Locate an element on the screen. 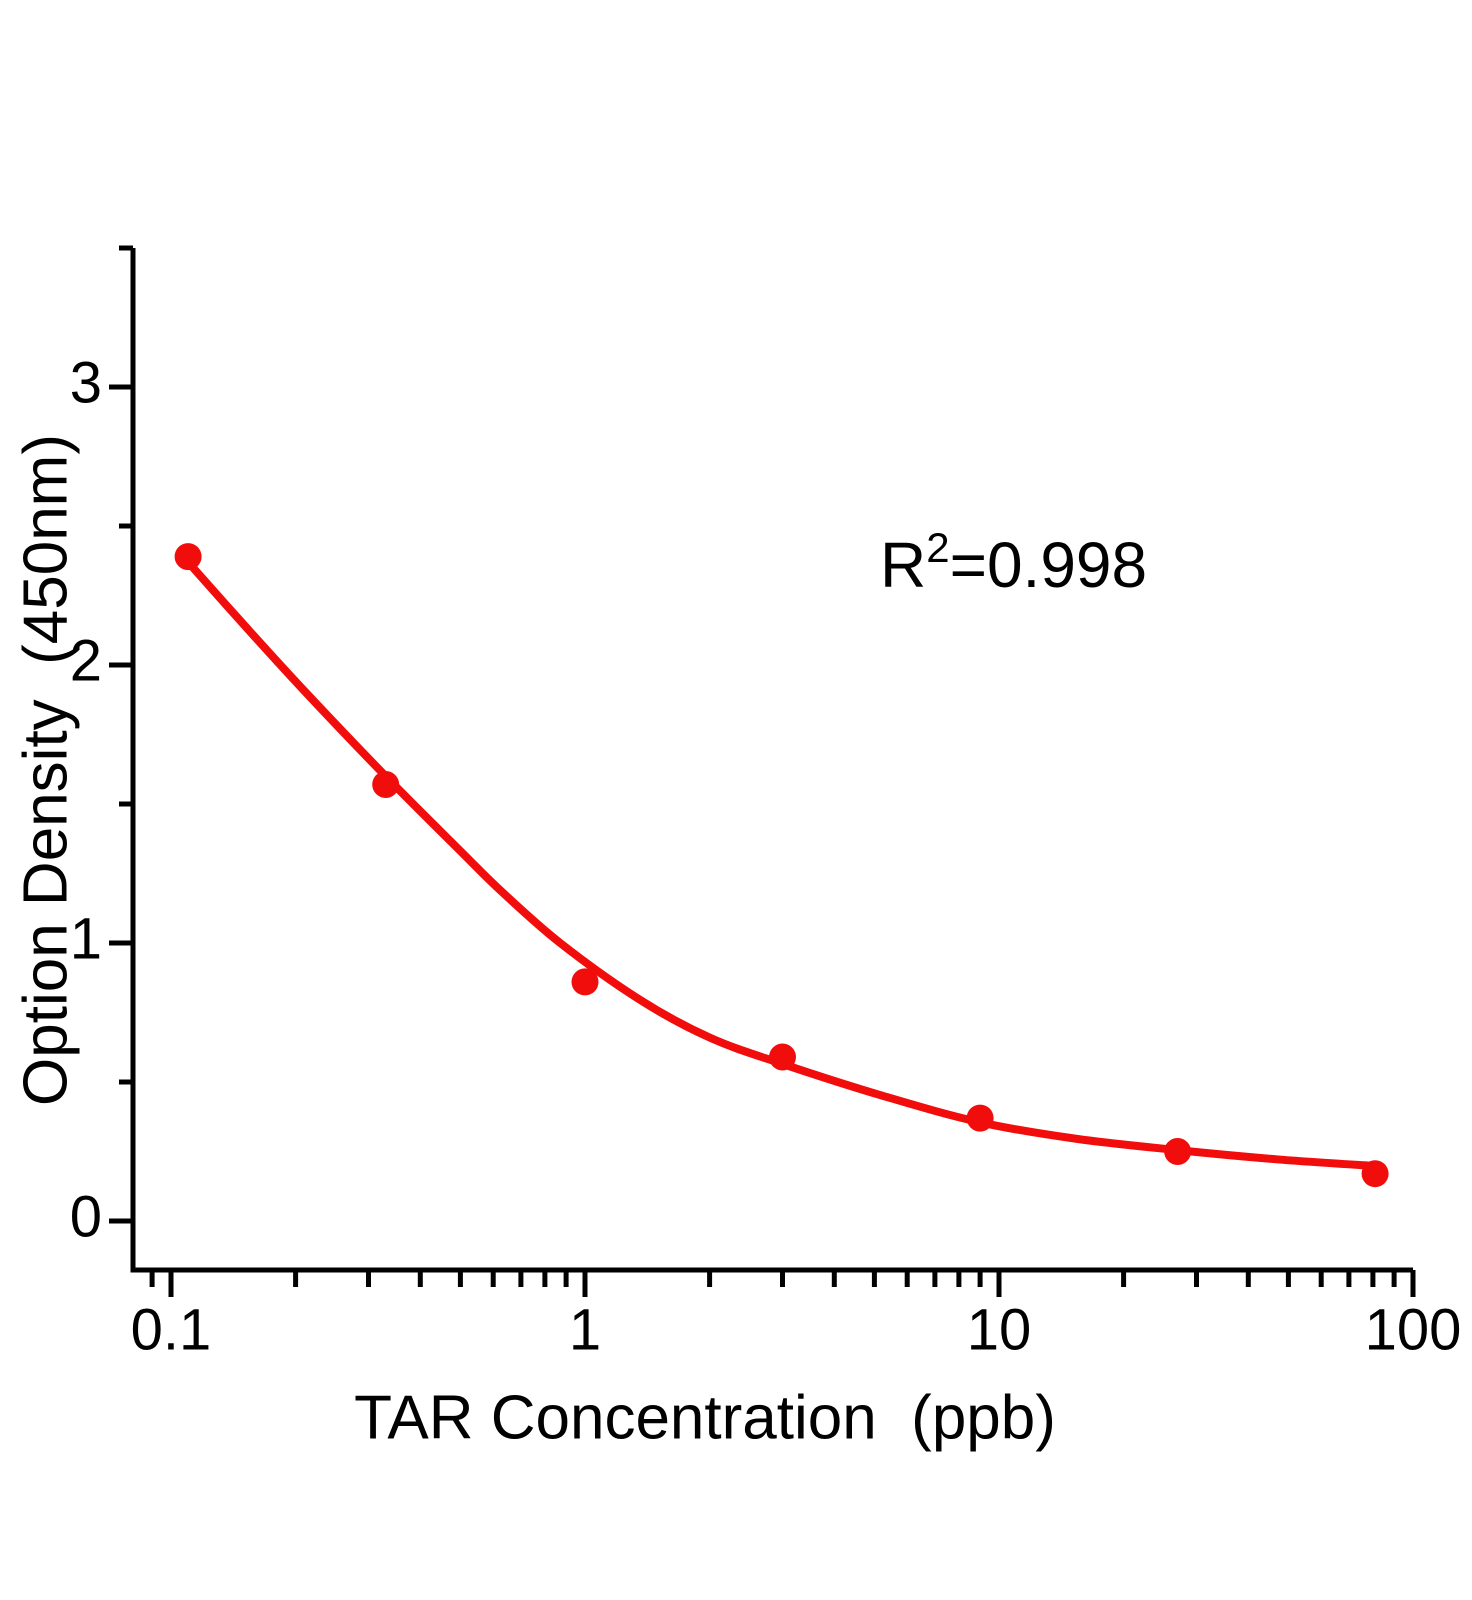 The height and width of the screenshot is (1600, 1472). y-axis-title: Option Density (450nm) is located at coordinates (46, 770).